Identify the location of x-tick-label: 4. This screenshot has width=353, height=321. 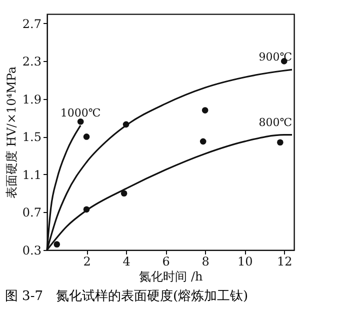
(126, 261).